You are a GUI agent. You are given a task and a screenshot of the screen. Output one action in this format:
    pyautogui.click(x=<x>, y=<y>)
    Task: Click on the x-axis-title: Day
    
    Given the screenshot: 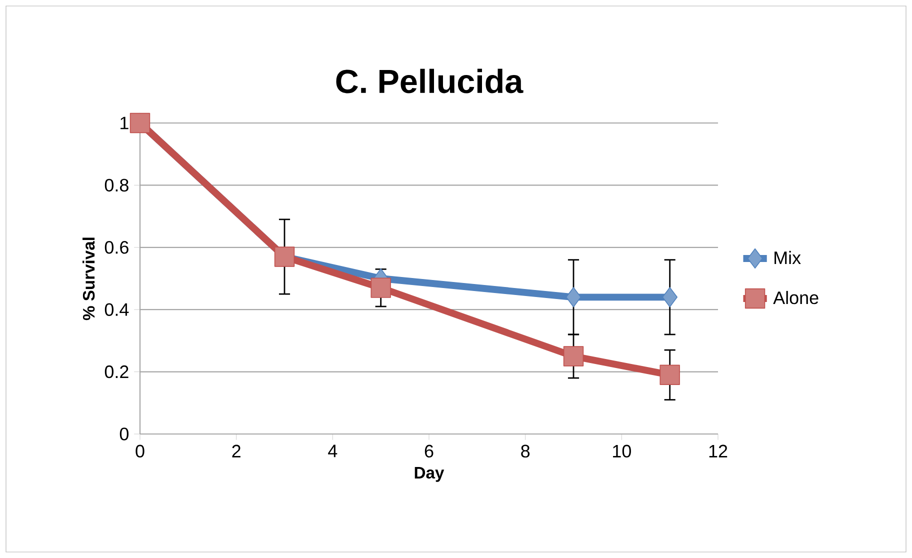 What is the action you would take?
    pyautogui.click(x=429, y=474)
    